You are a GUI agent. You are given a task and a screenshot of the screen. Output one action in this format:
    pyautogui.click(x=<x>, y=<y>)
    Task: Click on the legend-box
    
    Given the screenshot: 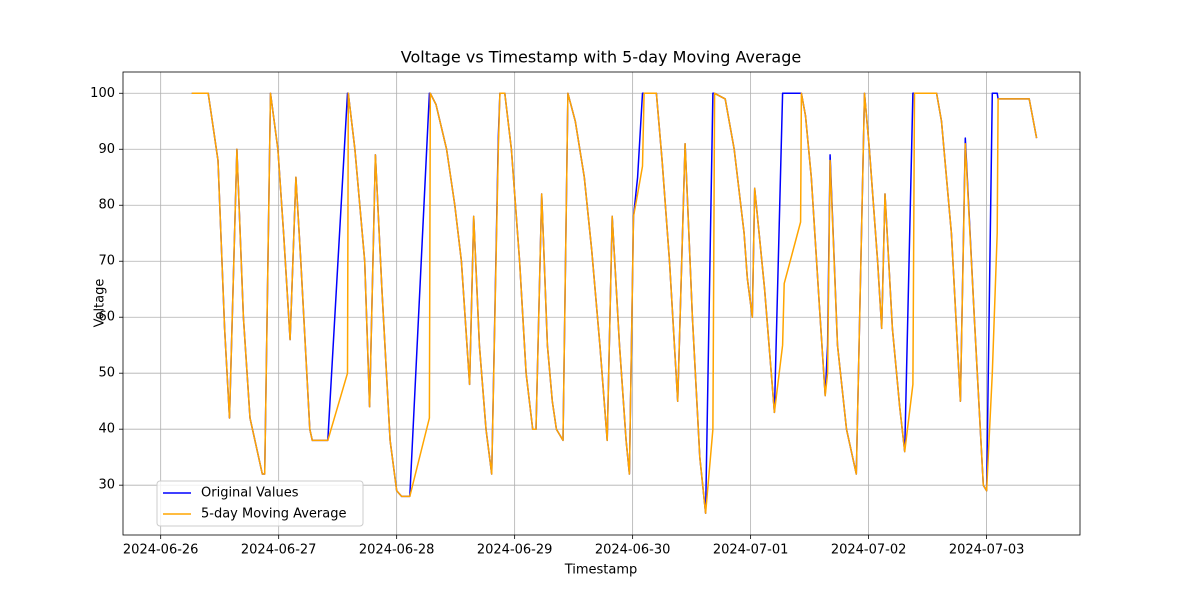 What is the action you would take?
    pyautogui.click(x=260, y=503)
    